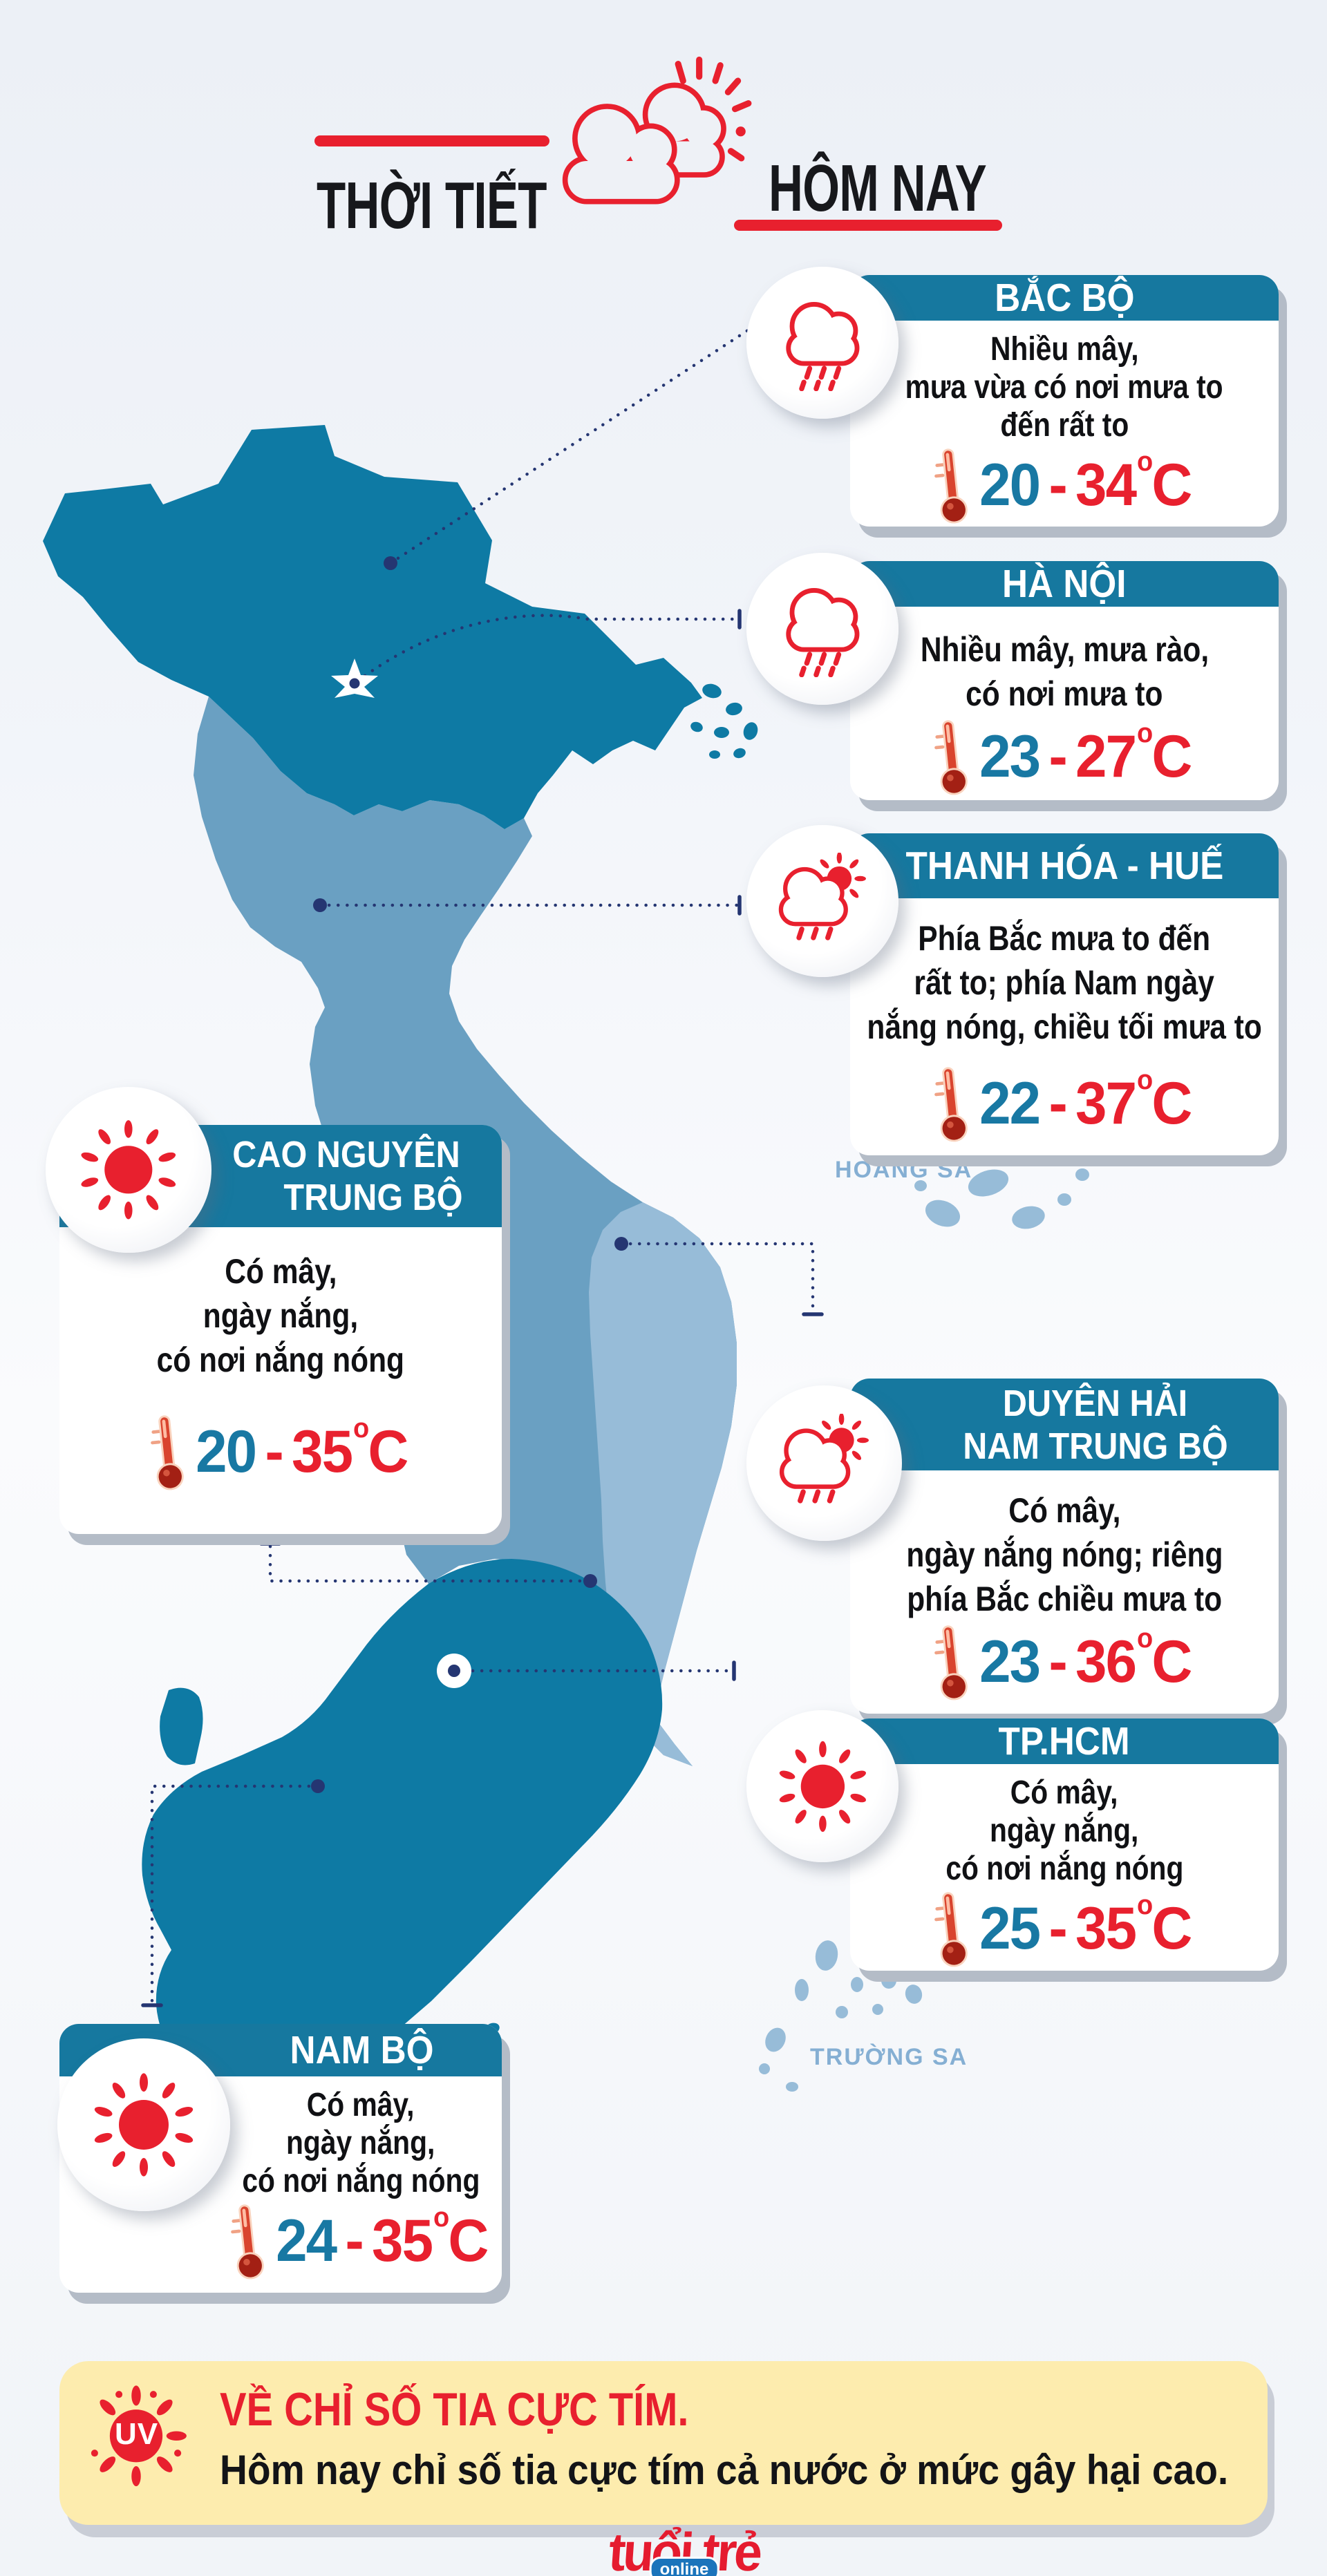 This screenshot has height=2576, width=1327. Describe the element at coordinates (402, 1824) in the screenshot. I see `map-region-south` at that location.